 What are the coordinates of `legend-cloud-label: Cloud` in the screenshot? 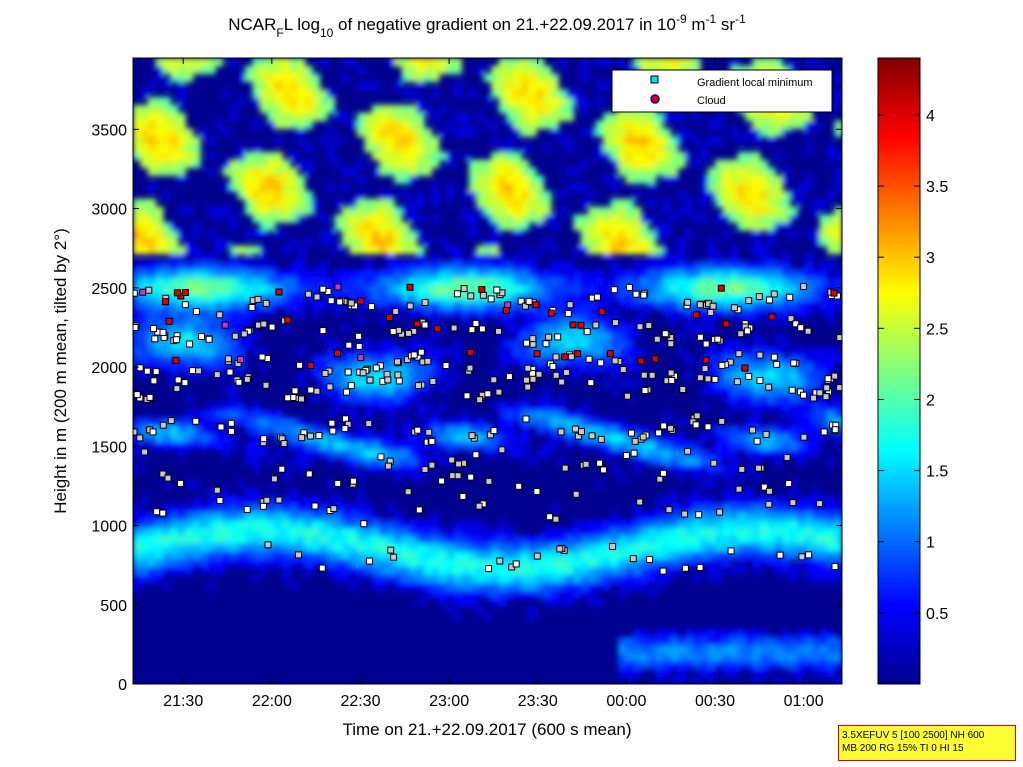 It's located at (711, 101).